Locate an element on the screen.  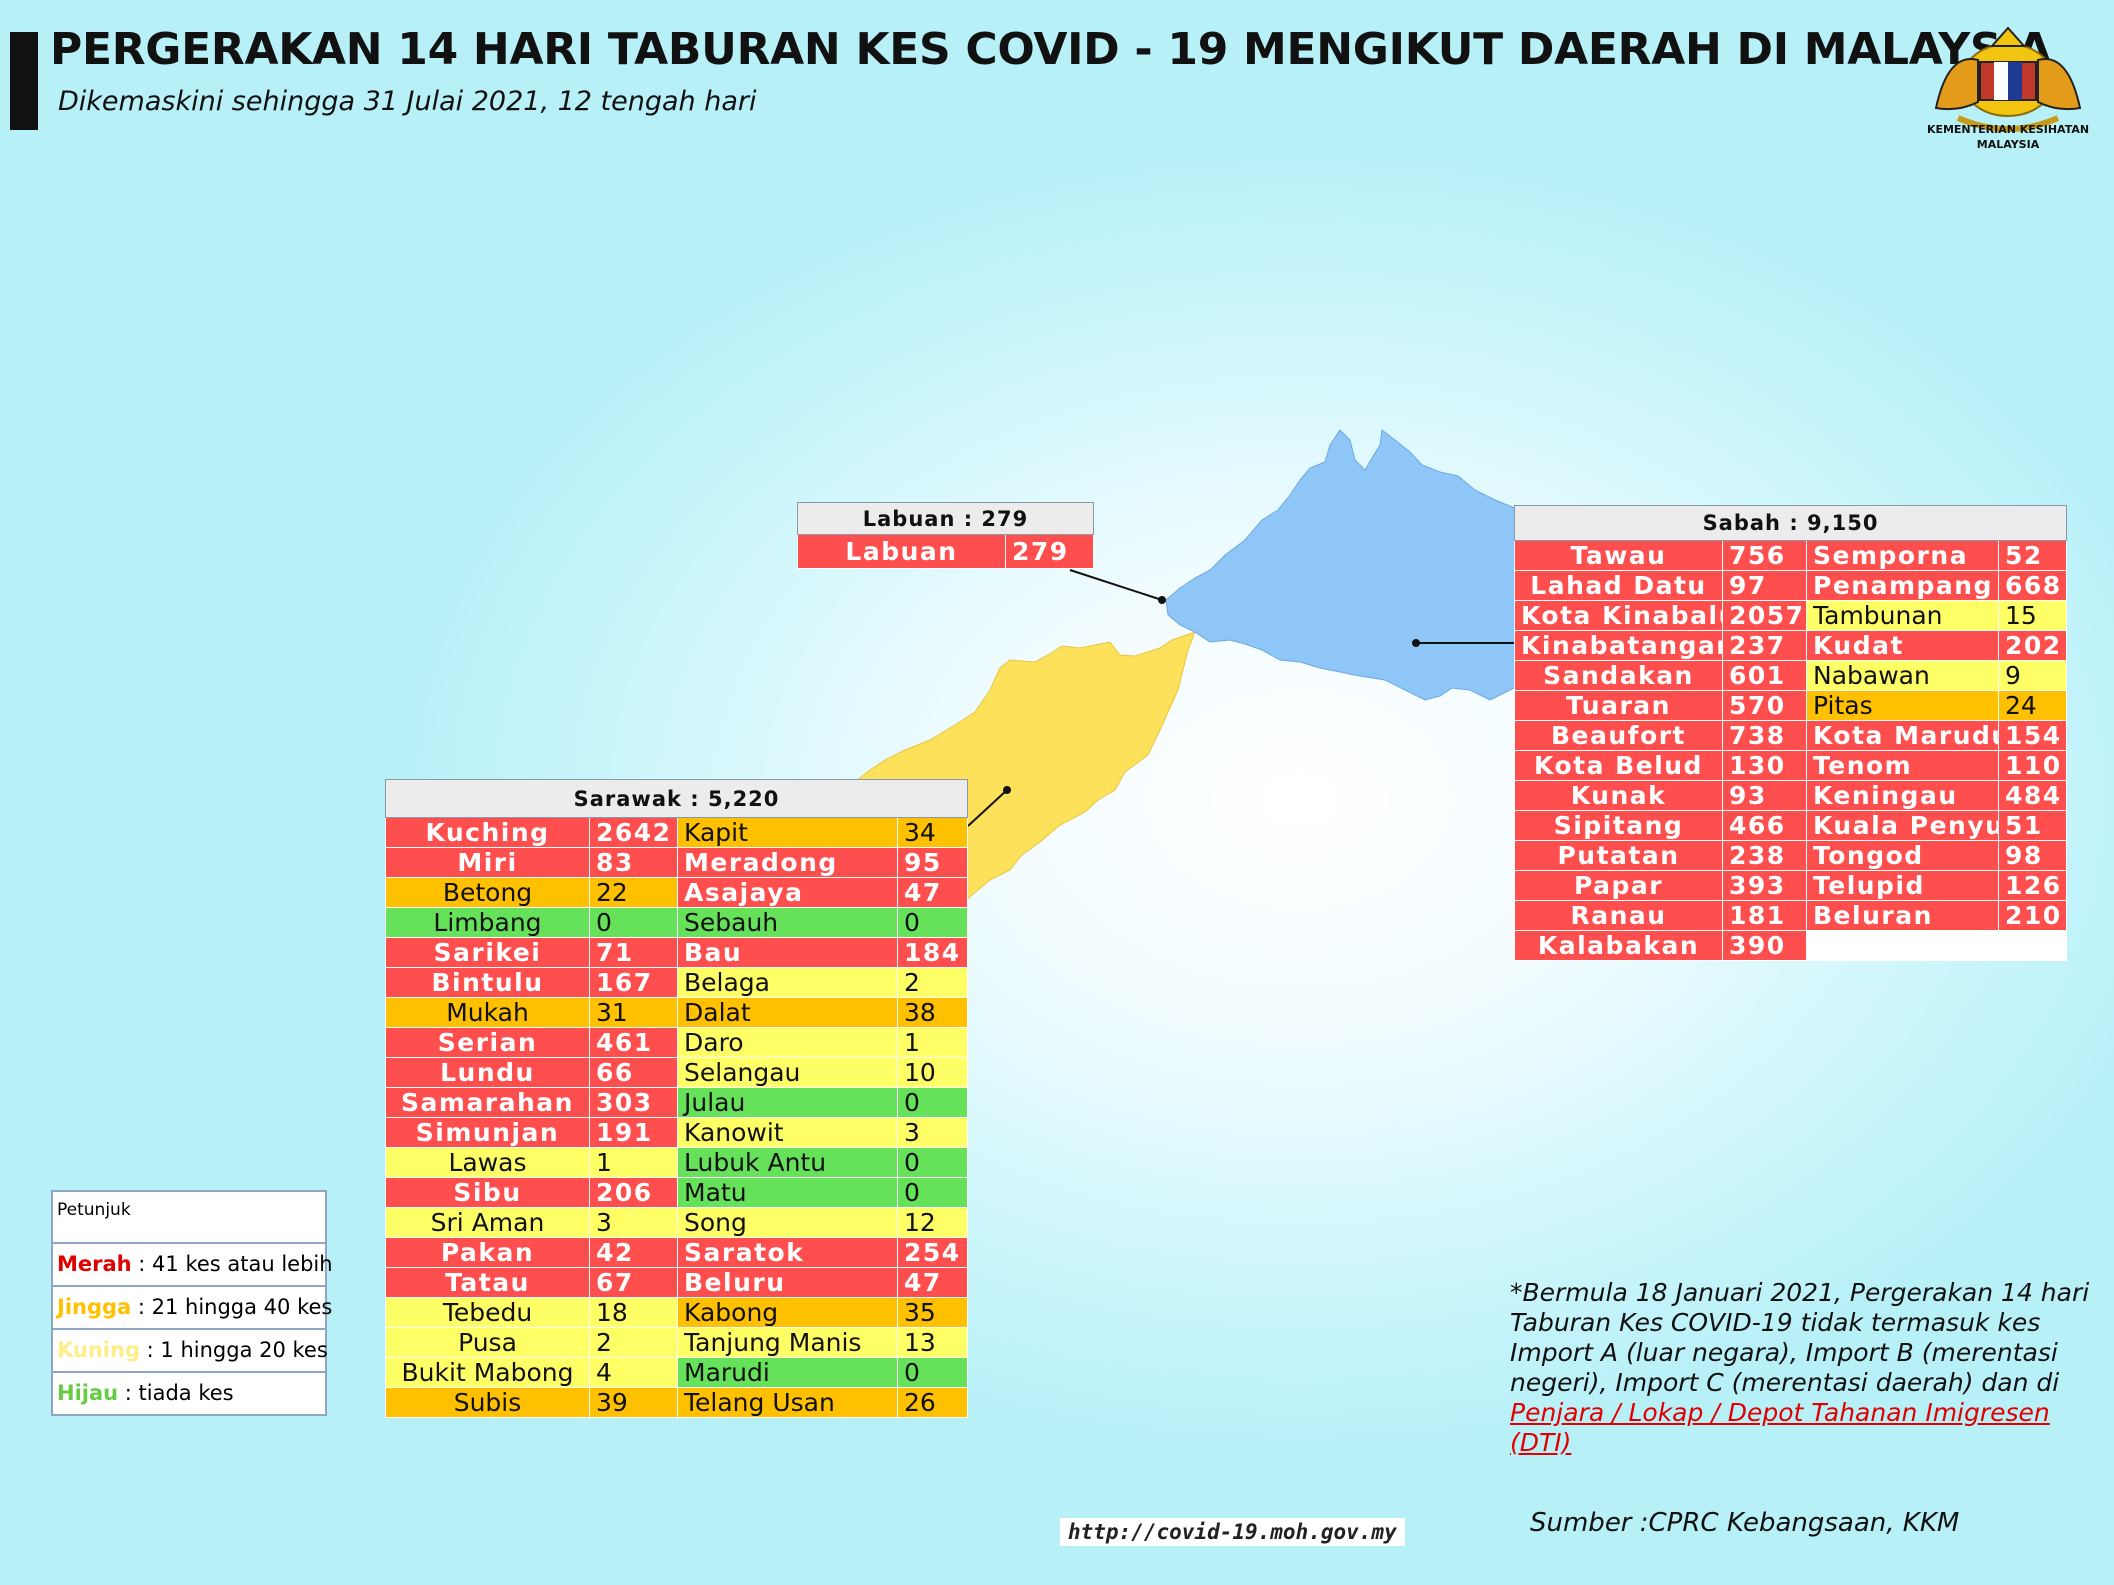
district-name: Tenom is located at coordinates (1902, 765).